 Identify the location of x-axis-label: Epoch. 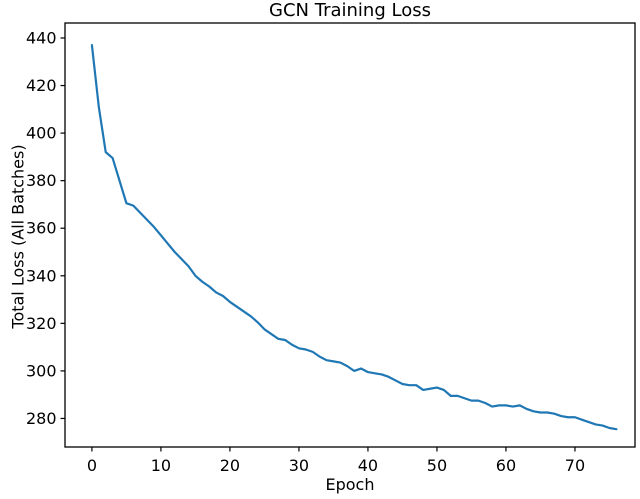
(350, 484).